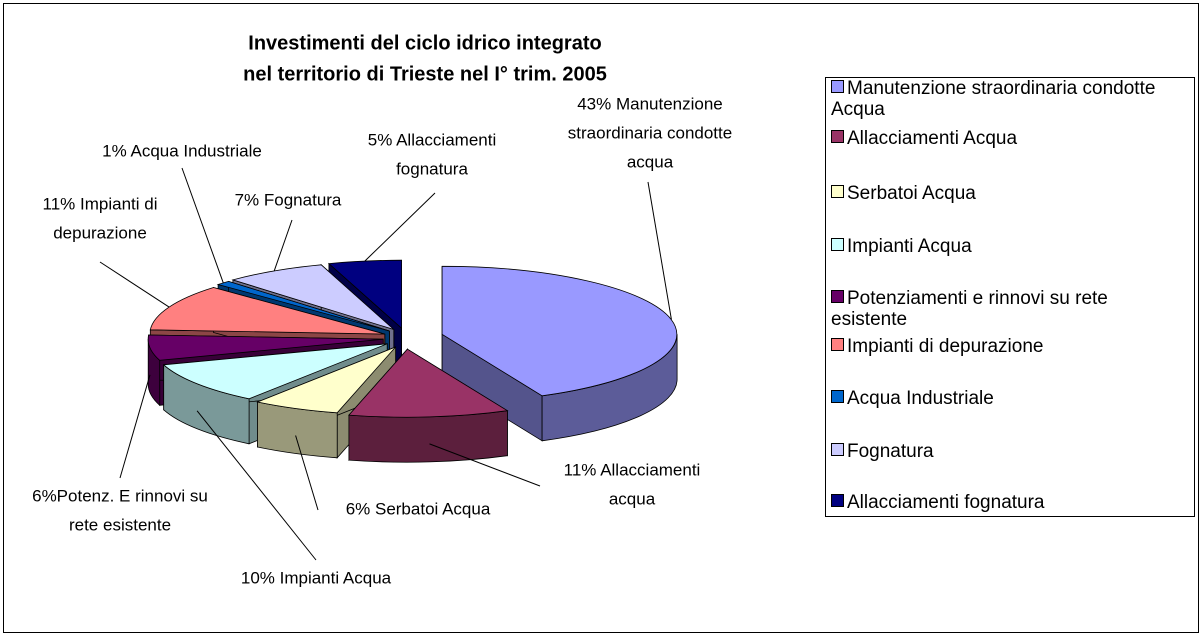  What do you see at coordinates (100, 232) in the screenshot?
I see `data-label: depurazione` at bounding box center [100, 232].